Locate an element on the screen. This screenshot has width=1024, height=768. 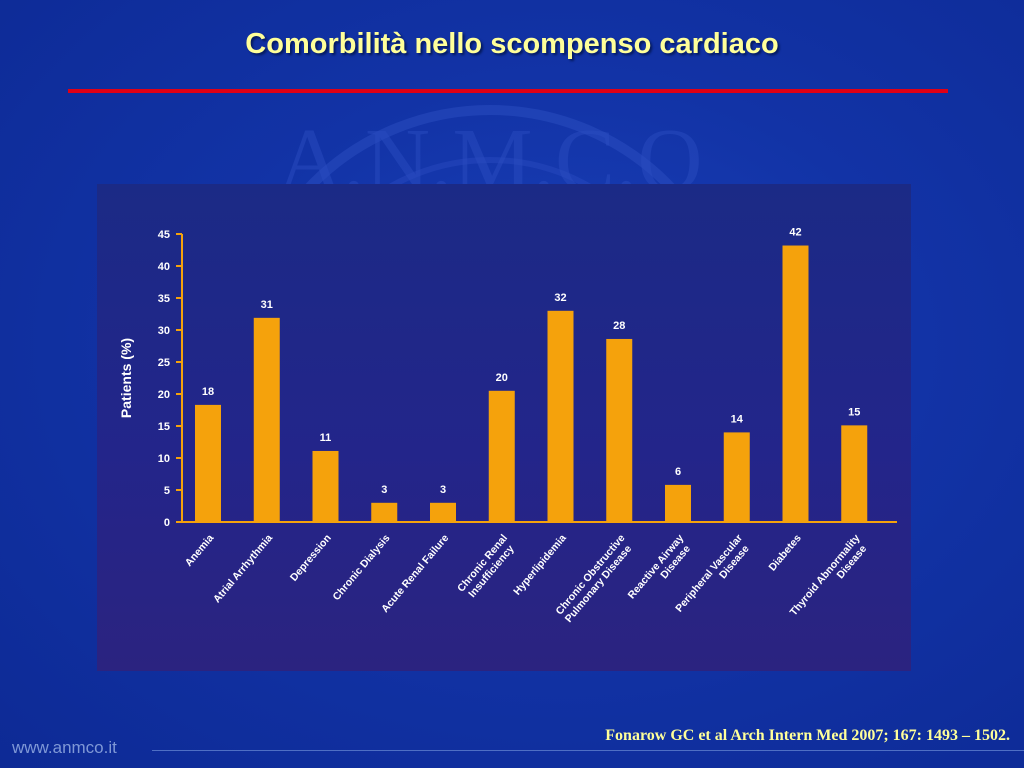
category-label: Chronic Dialysis is located at coordinates (361, 567).